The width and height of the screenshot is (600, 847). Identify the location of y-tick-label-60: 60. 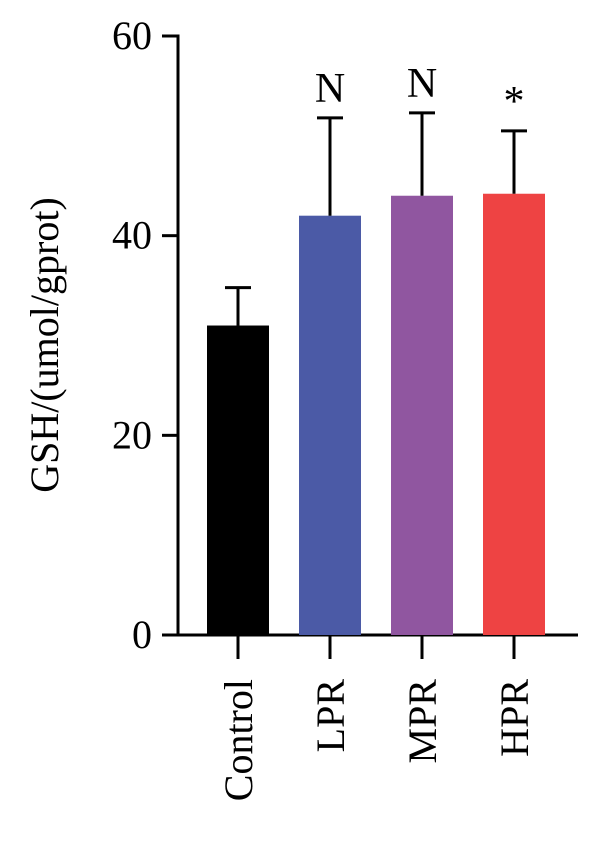
(132, 35).